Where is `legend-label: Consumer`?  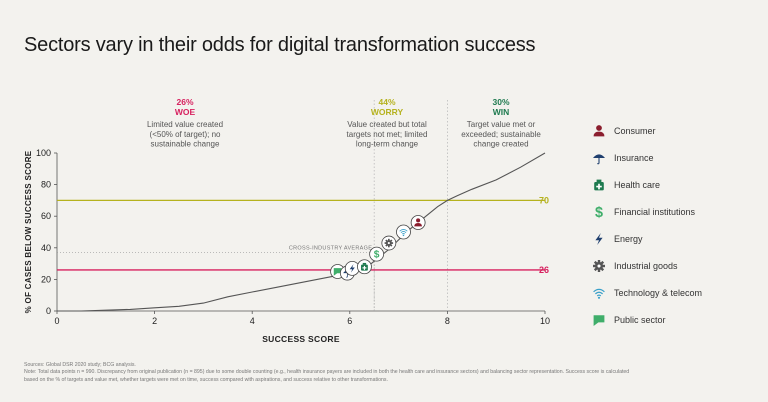 legend-label: Consumer is located at coordinates (635, 130).